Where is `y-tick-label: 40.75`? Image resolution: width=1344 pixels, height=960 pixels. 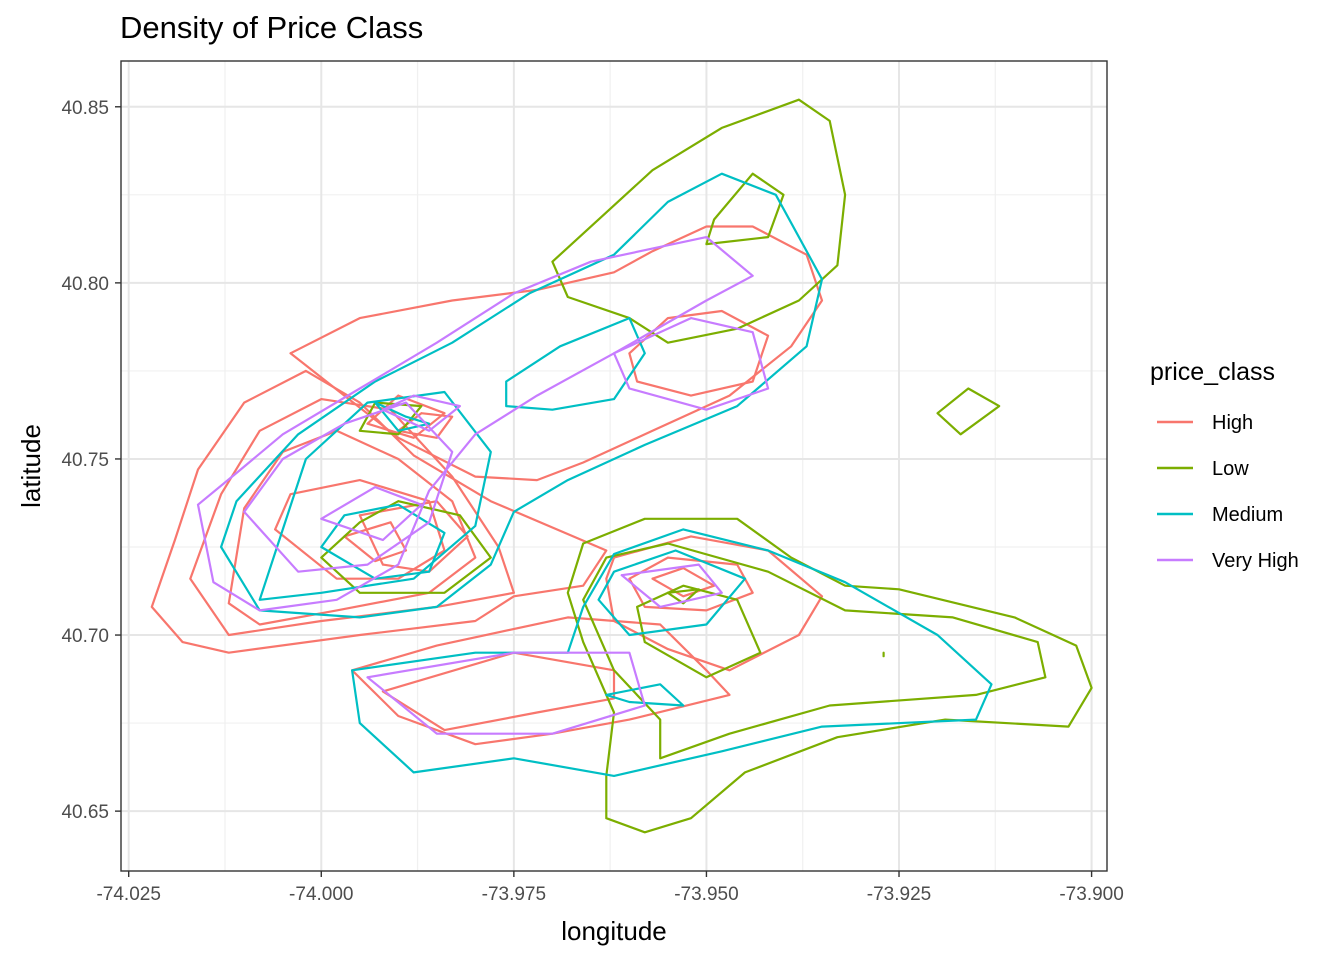
y-tick-label: 40.75 is located at coordinates (85, 460).